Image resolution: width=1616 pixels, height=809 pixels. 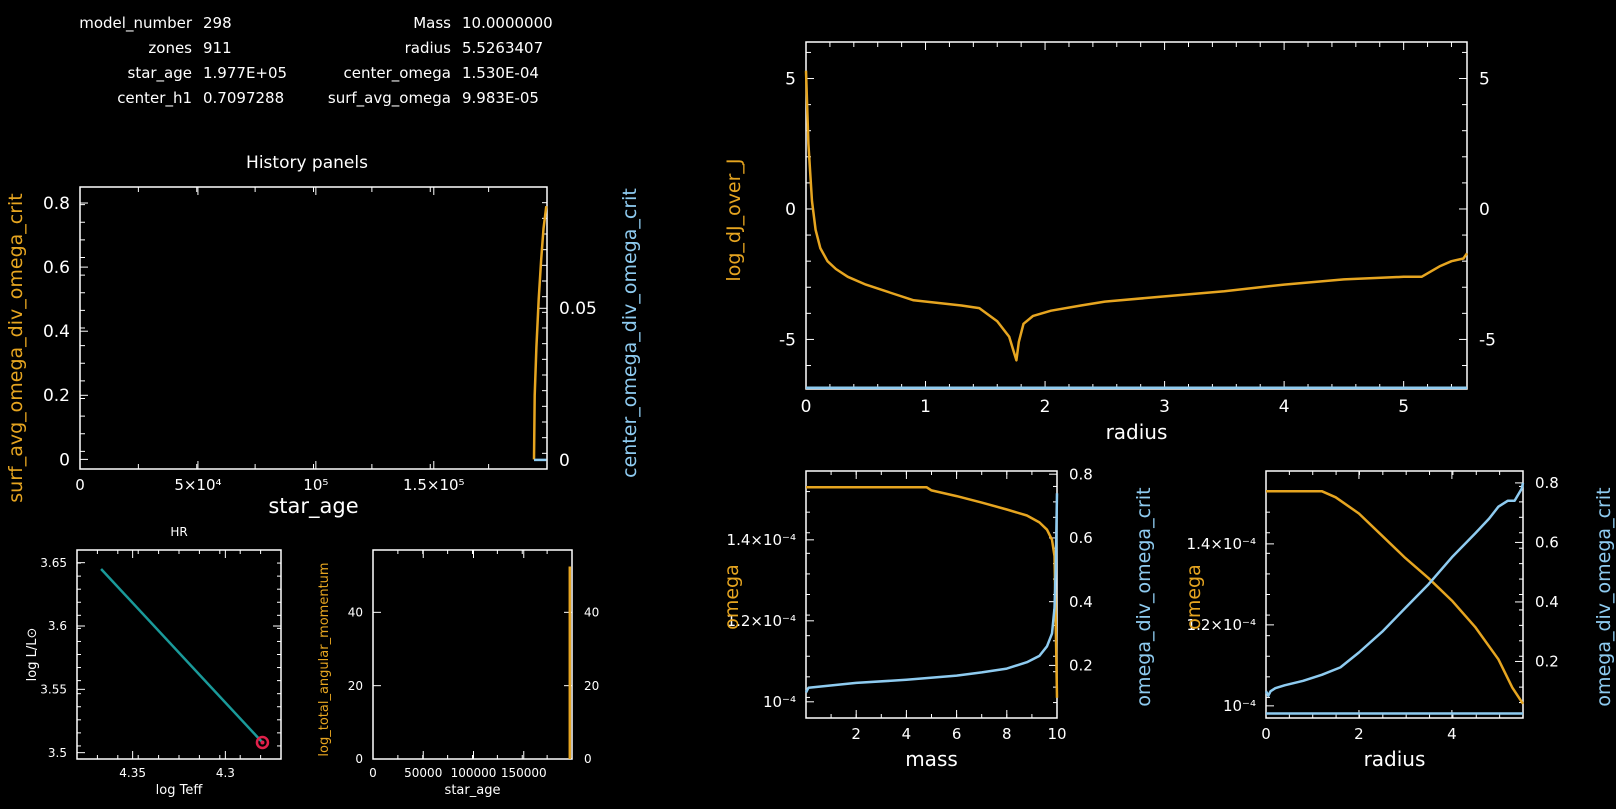 I want to click on hr-current-marker-dot, so click(x=262, y=742).